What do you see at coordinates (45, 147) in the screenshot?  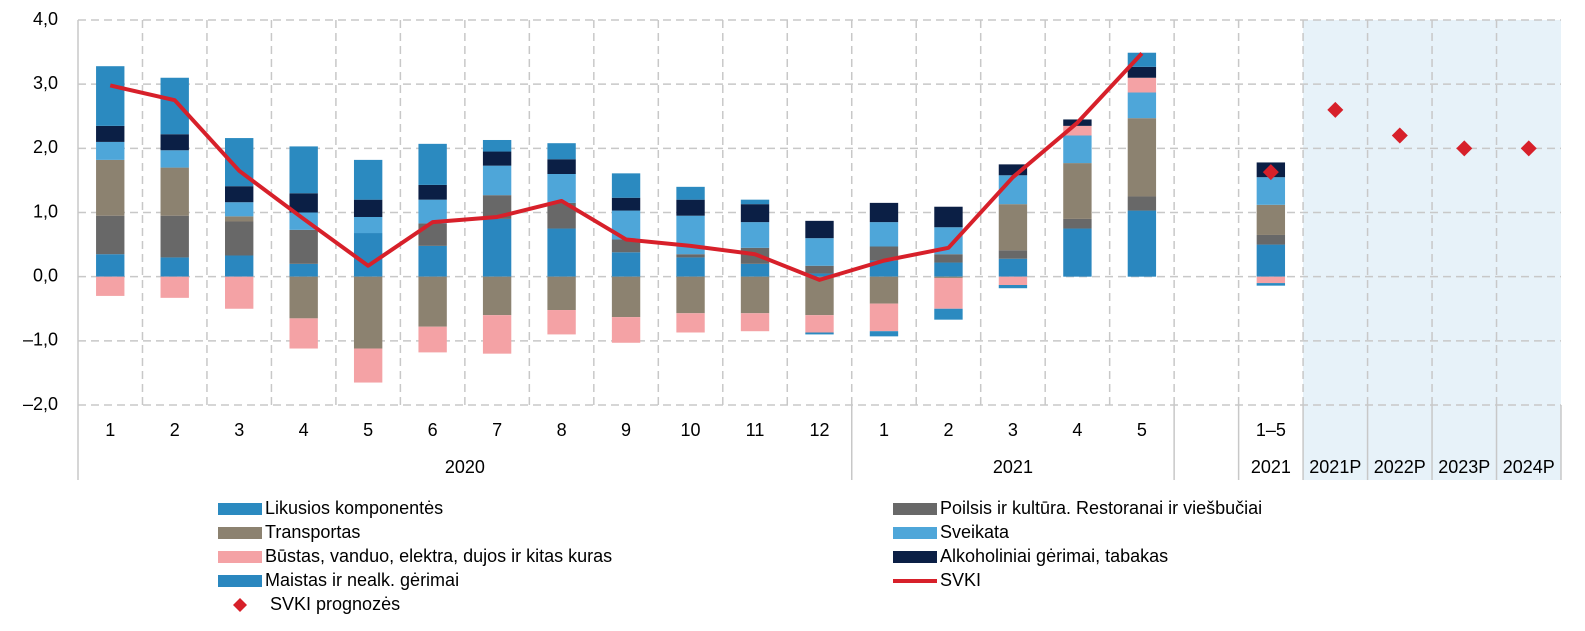 I see `y-tick-label: 2,0` at bounding box center [45, 147].